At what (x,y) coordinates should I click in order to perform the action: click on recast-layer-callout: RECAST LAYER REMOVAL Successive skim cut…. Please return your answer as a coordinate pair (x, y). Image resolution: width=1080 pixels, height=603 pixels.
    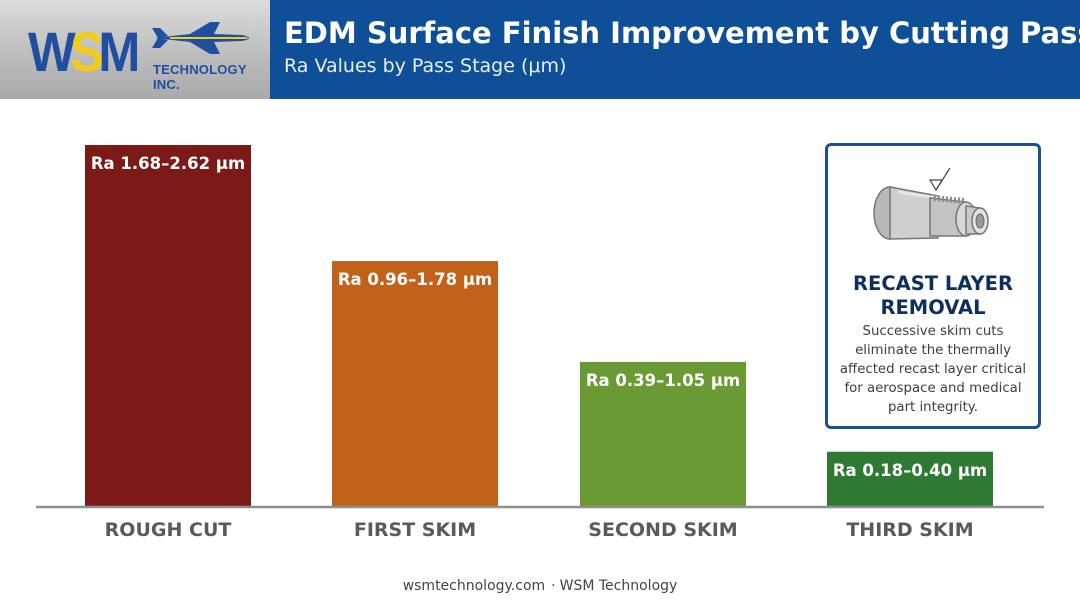
    Looking at the image, I should click on (933, 286).